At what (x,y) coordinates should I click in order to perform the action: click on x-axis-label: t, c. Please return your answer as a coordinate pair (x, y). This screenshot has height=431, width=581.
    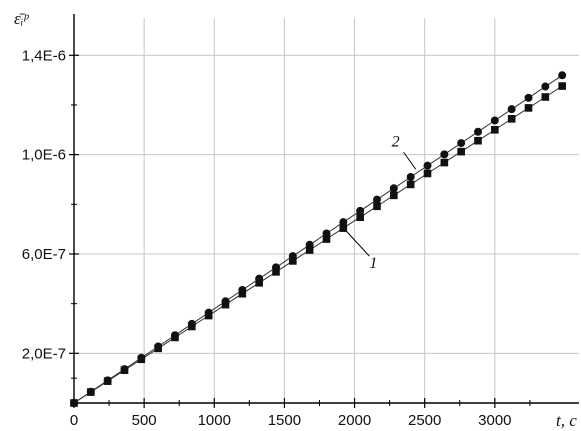
    Looking at the image, I should click on (566, 420).